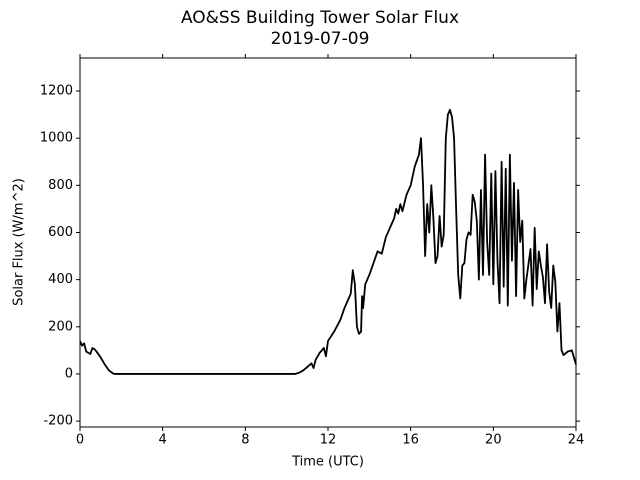 The width and height of the screenshot is (640, 480). What do you see at coordinates (58, 421) in the screenshot?
I see `y-tick-label: -200` at bounding box center [58, 421].